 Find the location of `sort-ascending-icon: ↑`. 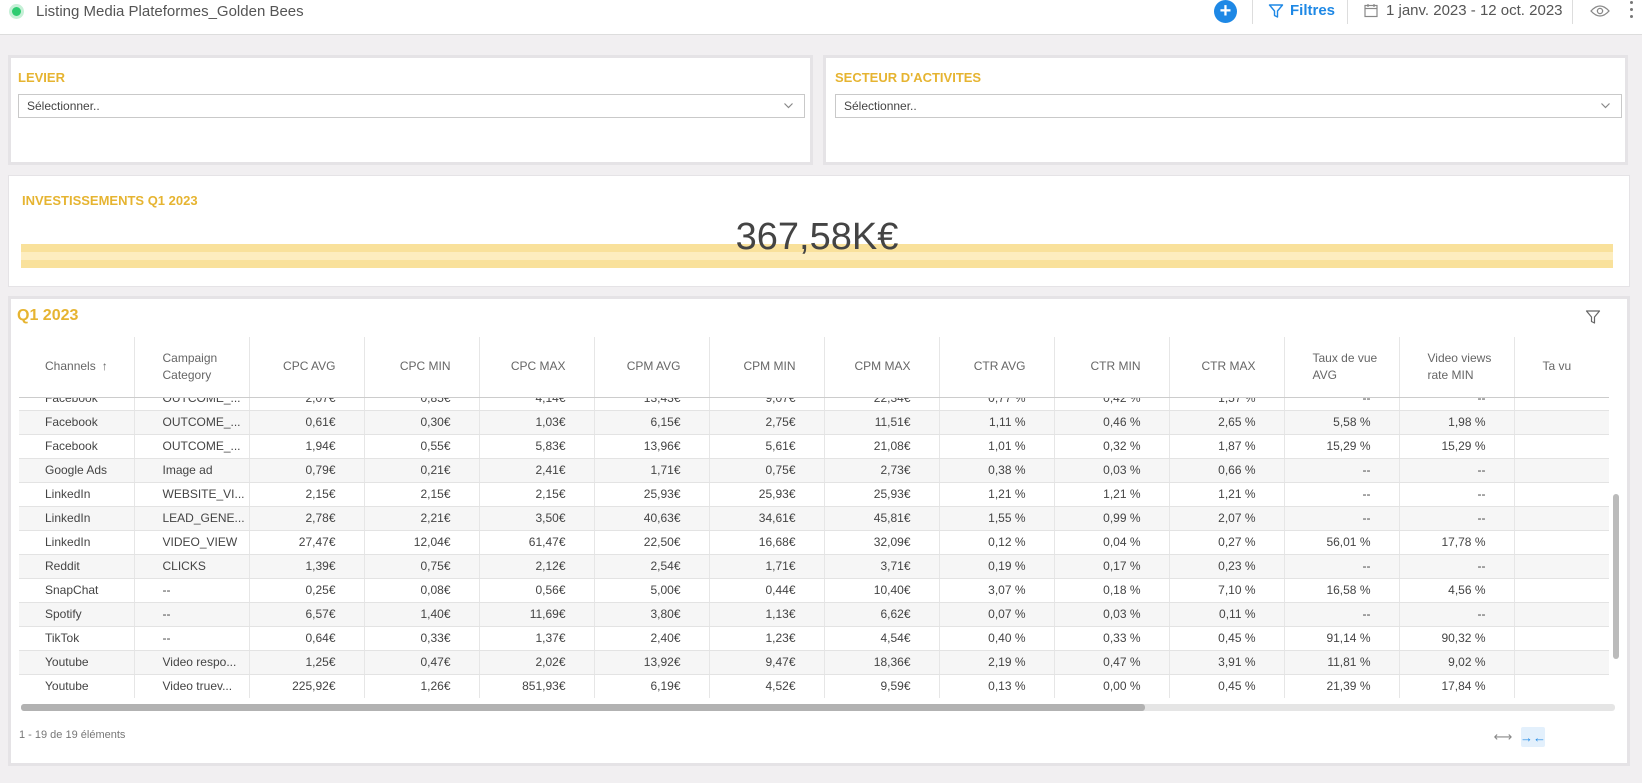

sort-ascending-icon: ↑ is located at coordinates (104, 366).